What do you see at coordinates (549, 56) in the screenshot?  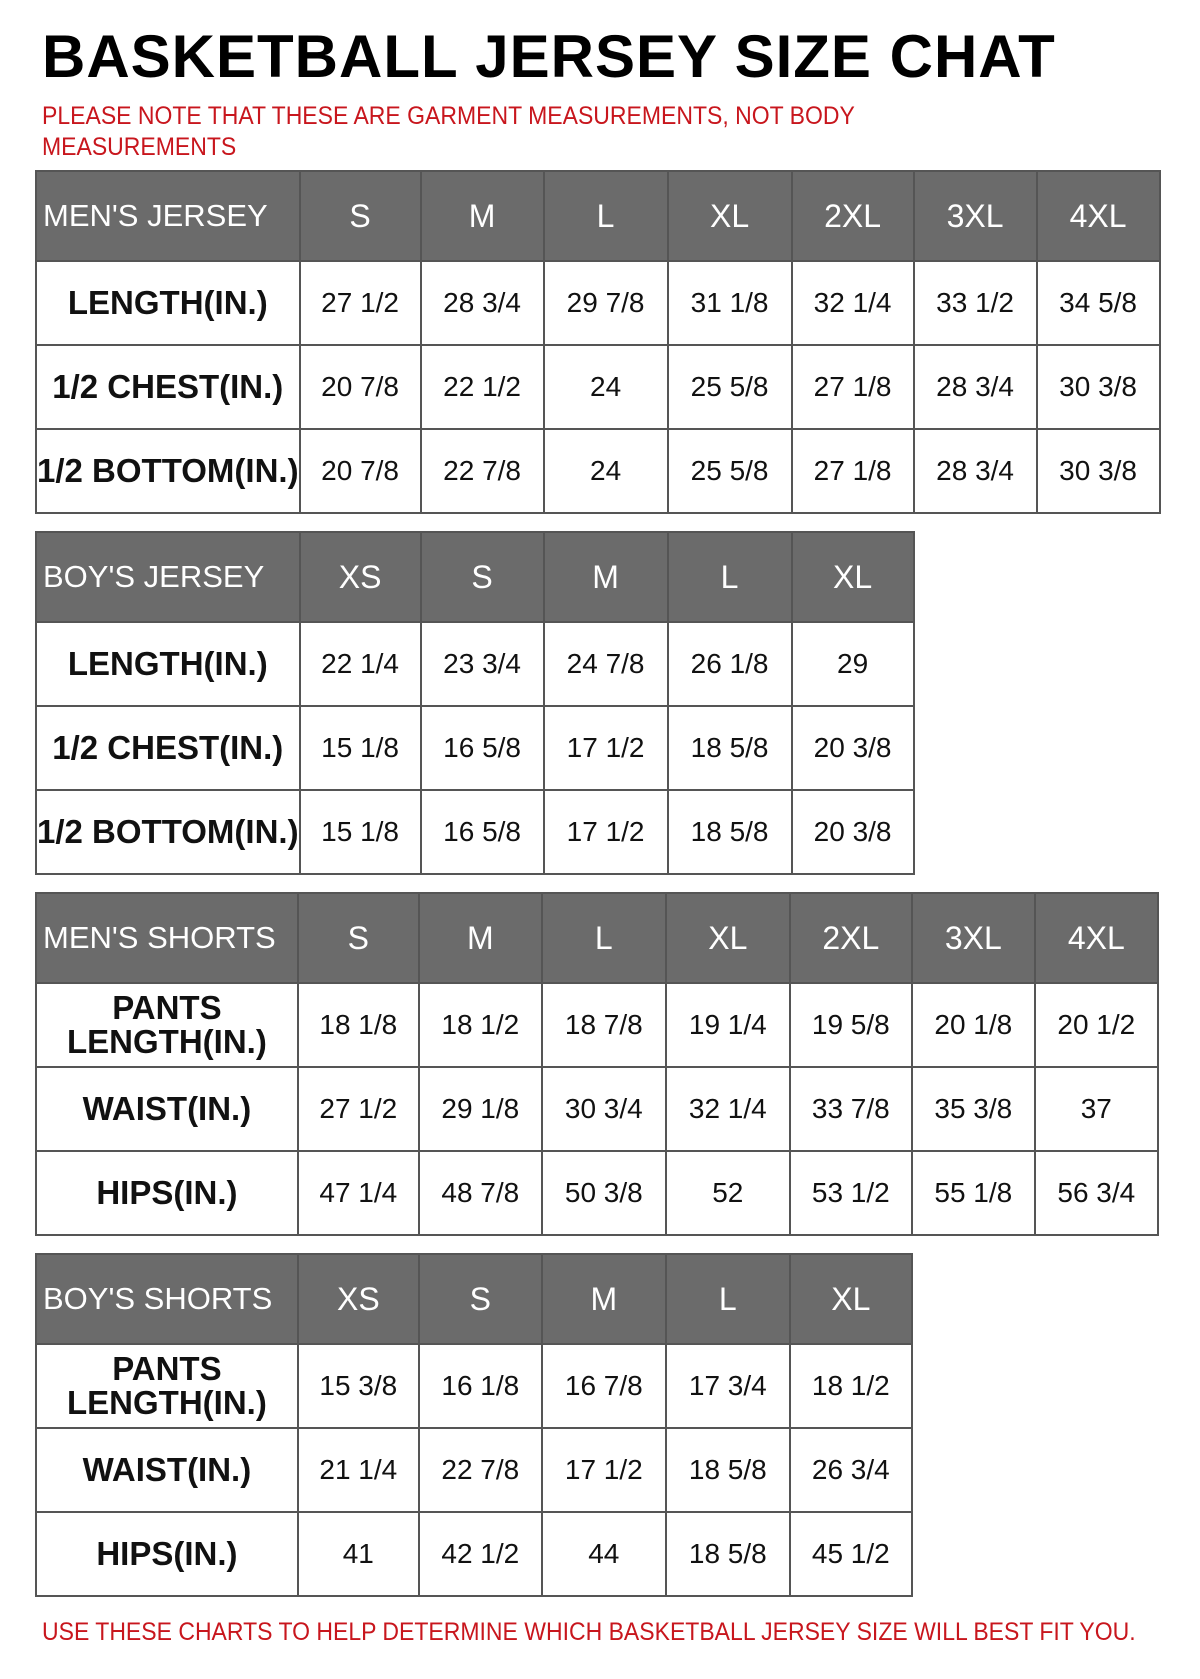 I see `page-title: BASKETBALL JERSEY SIZE CHAT` at bounding box center [549, 56].